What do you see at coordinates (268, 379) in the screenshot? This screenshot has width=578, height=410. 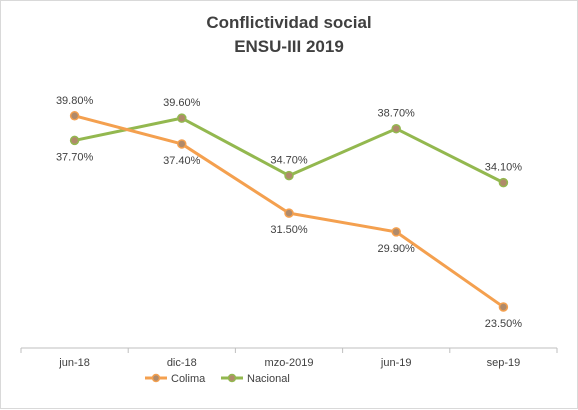 I see `legend-label: Nacional` at bounding box center [268, 379].